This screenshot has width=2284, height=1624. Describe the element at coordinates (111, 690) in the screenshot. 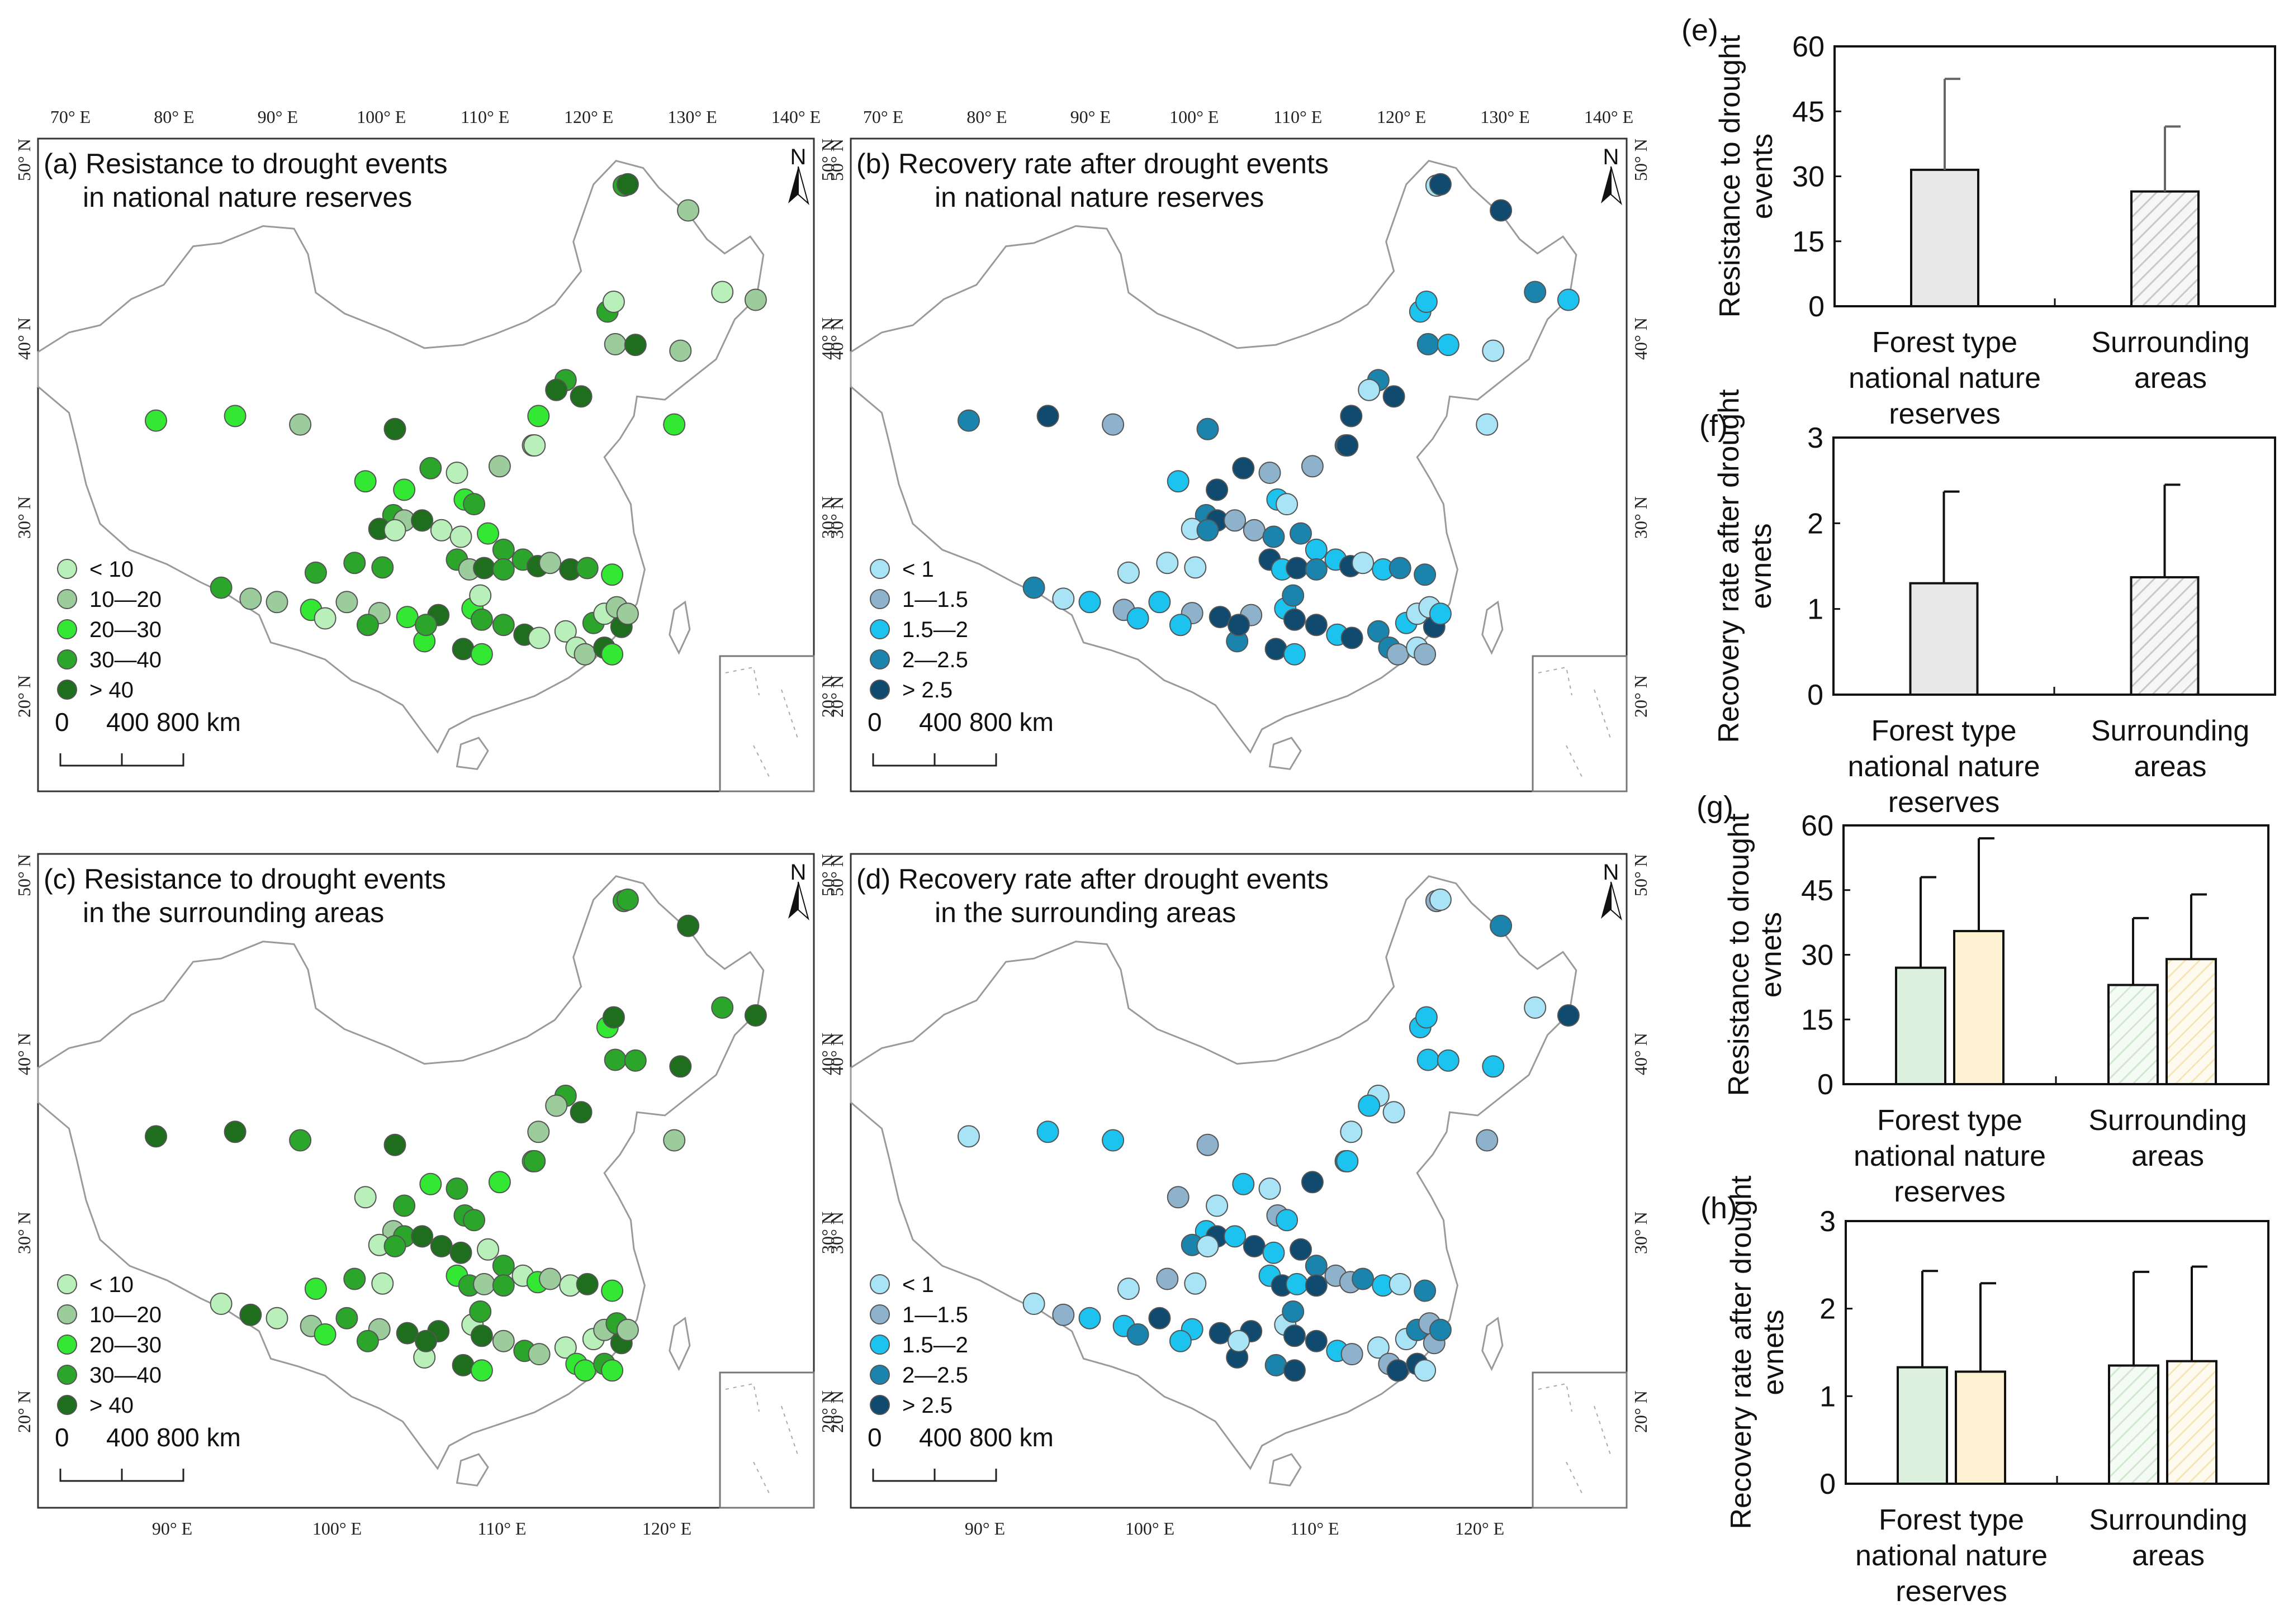

I see `legend-label: > 40` at that location.